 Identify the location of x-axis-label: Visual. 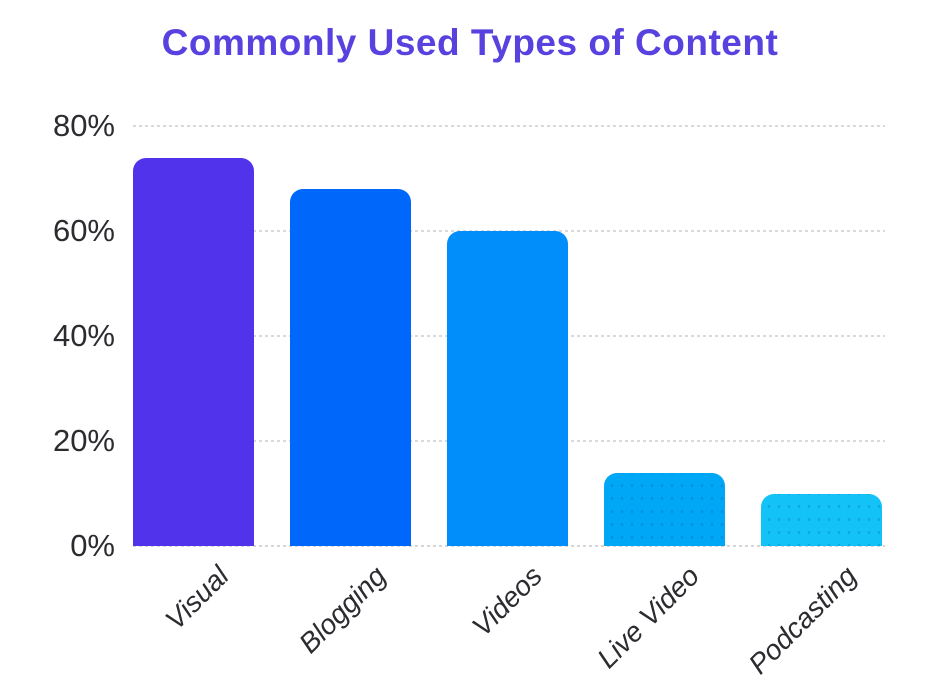
(196, 598).